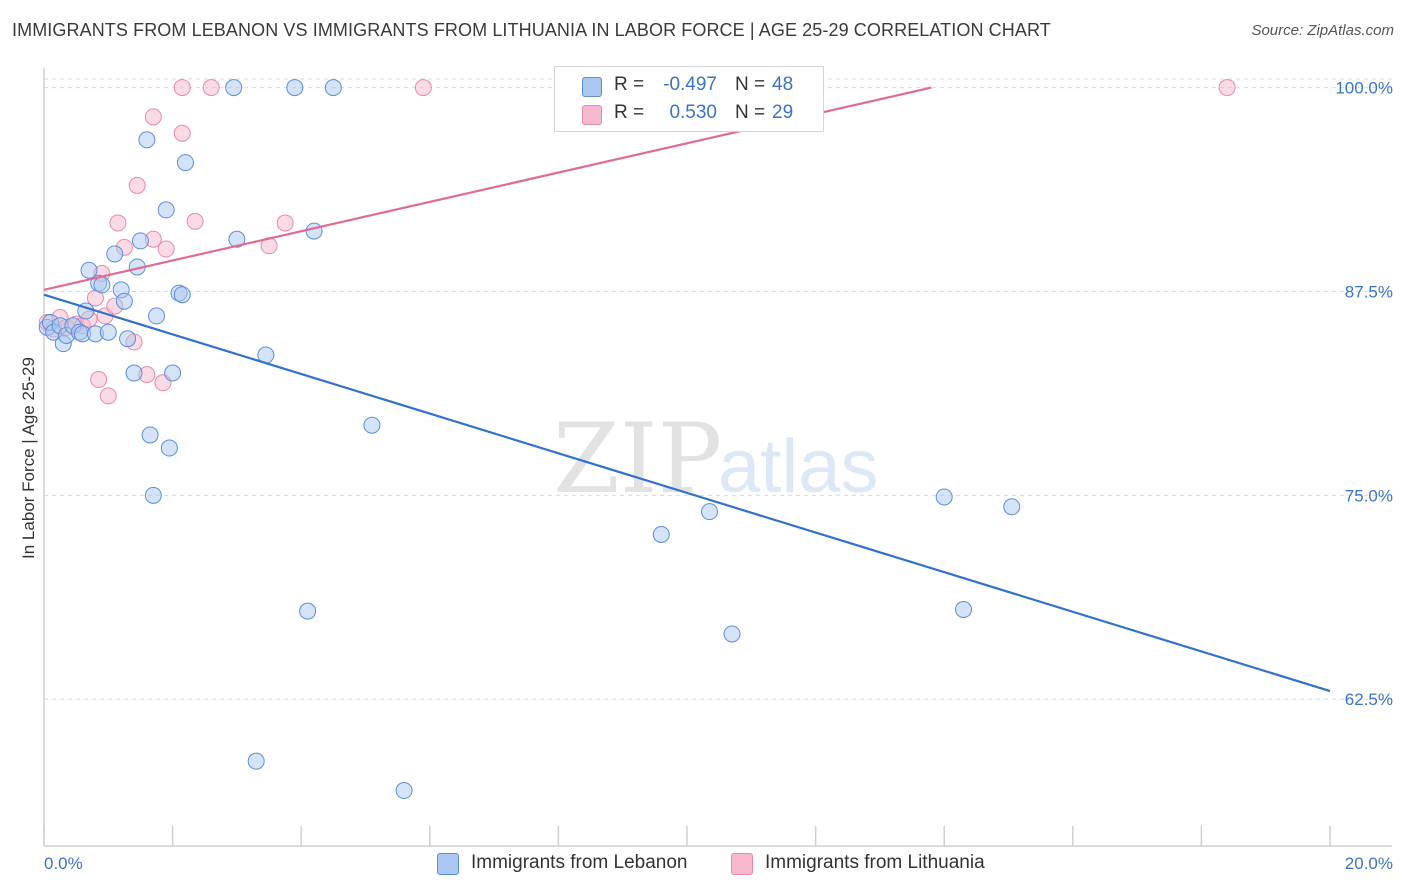 This screenshot has height=892, width=1406. I want to click on watermark-atlas: atlas, so click(798, 466).